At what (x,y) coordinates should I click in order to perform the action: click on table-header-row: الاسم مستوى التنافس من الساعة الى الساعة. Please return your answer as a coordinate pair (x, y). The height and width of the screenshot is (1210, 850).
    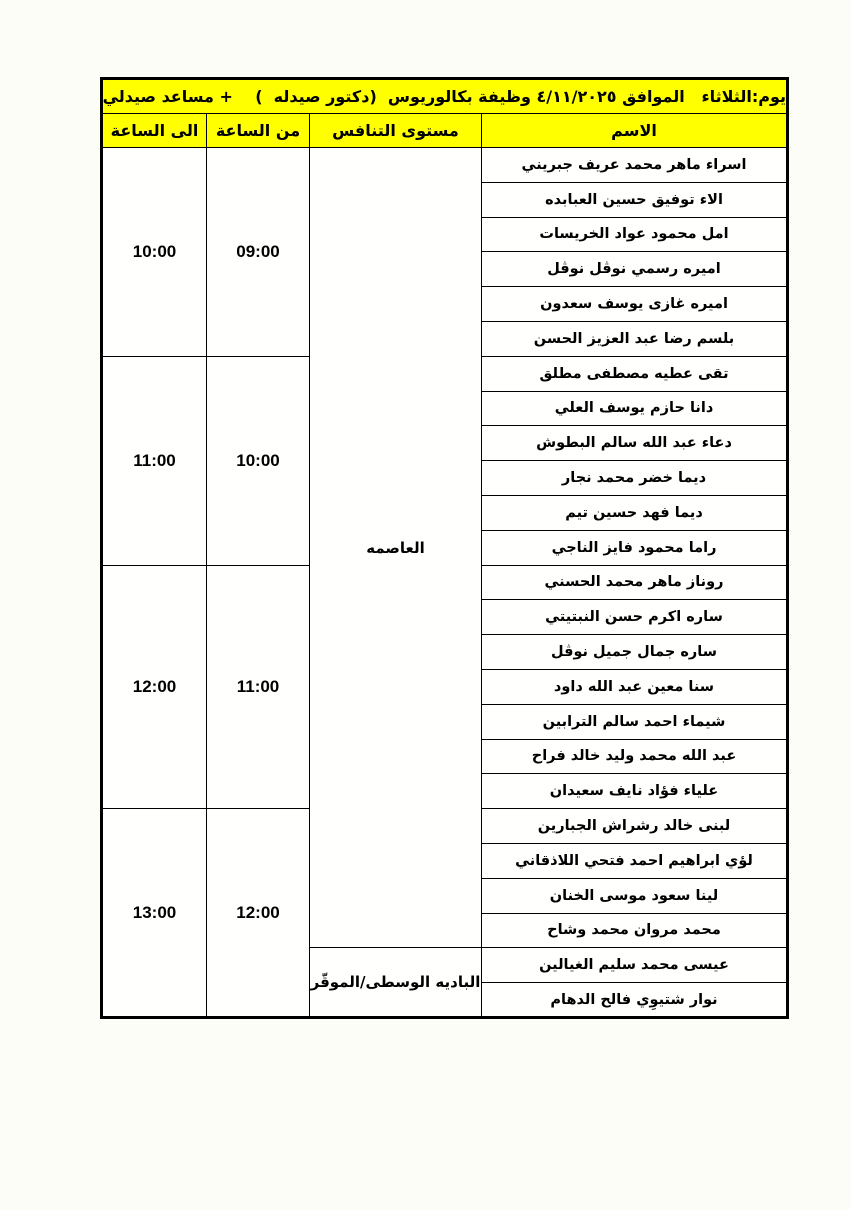
    Looking at the image, I should click on (444, 130).